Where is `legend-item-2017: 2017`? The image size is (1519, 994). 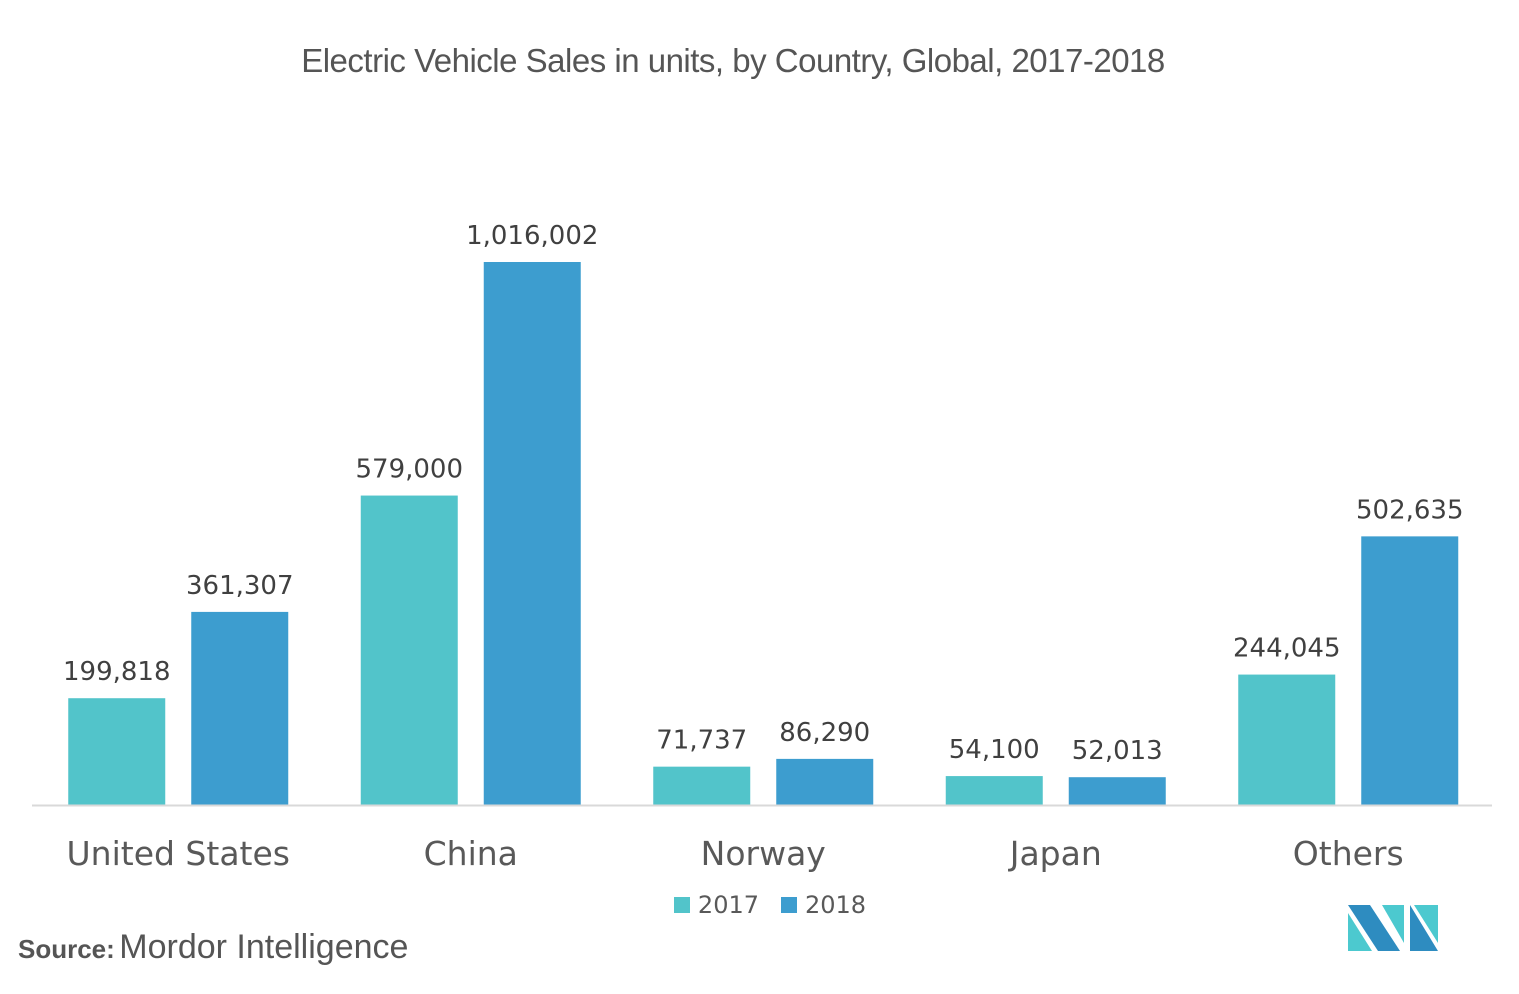
legend-item-2017: 2017 is located at coordinates (716, 905).